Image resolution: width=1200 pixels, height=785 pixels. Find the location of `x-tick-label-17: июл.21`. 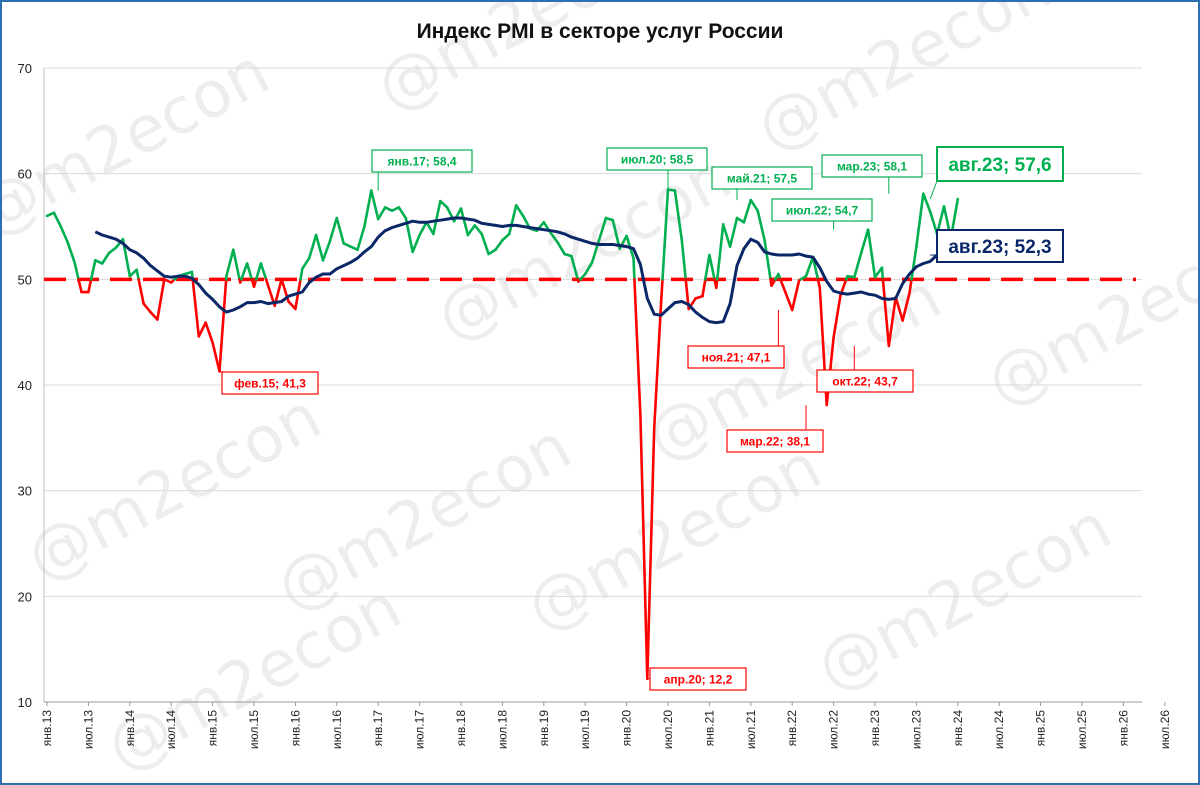

x-tick-label-17: июл.21 is located at coordinates (751, 729).